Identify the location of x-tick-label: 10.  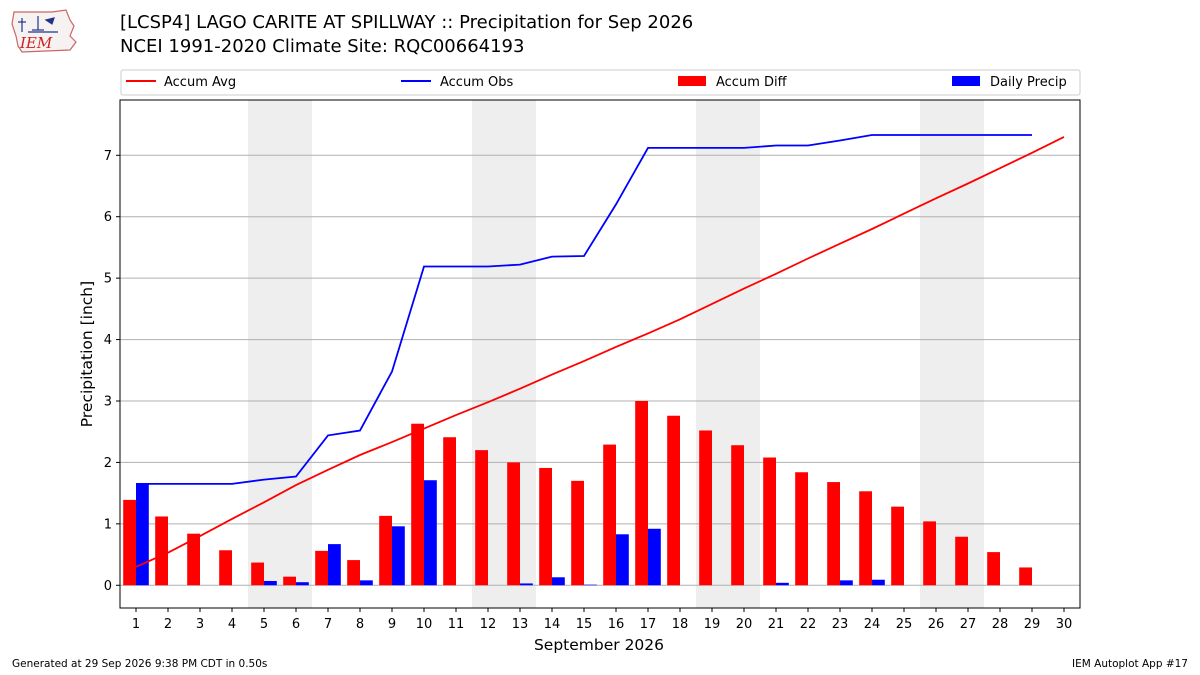
(424, 624).